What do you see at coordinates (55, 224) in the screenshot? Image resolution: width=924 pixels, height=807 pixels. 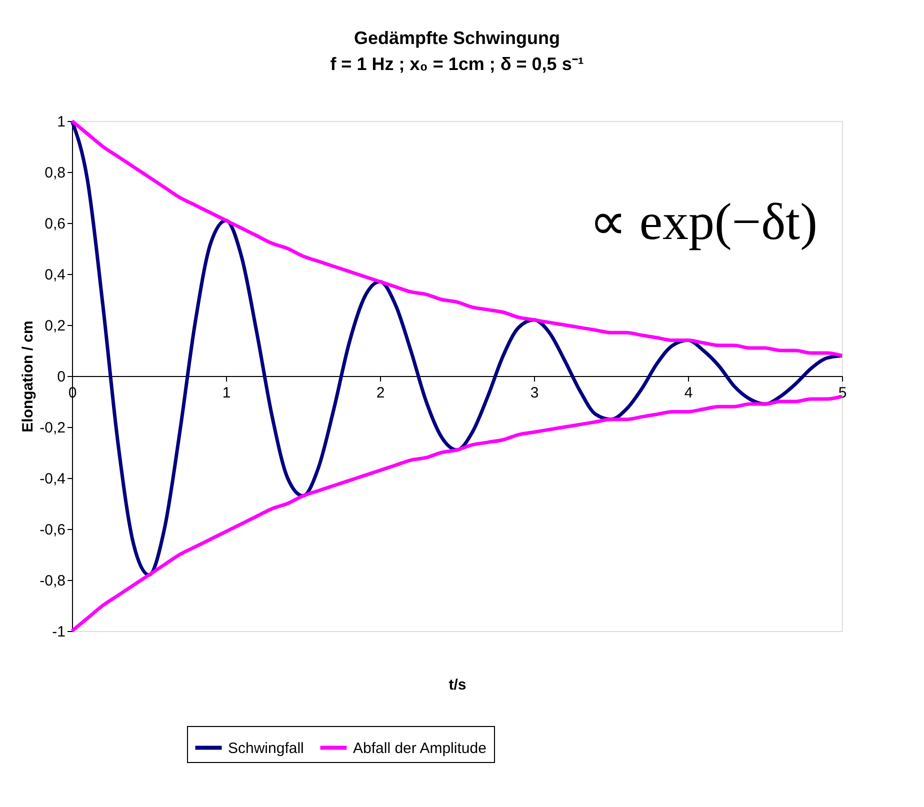 I see `y-tick-label: 0,6` at bounding box center [55, 224].